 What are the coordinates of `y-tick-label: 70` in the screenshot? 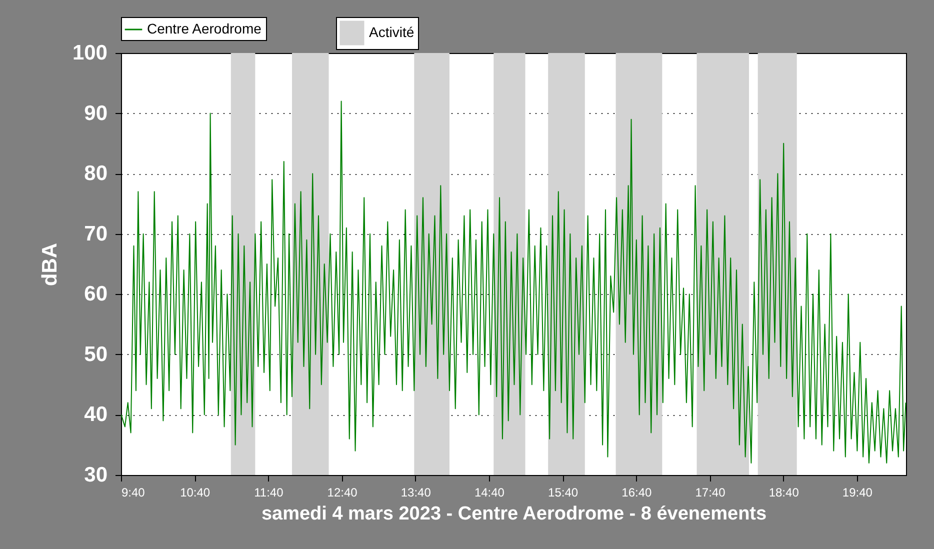 It's located at (96, 234).